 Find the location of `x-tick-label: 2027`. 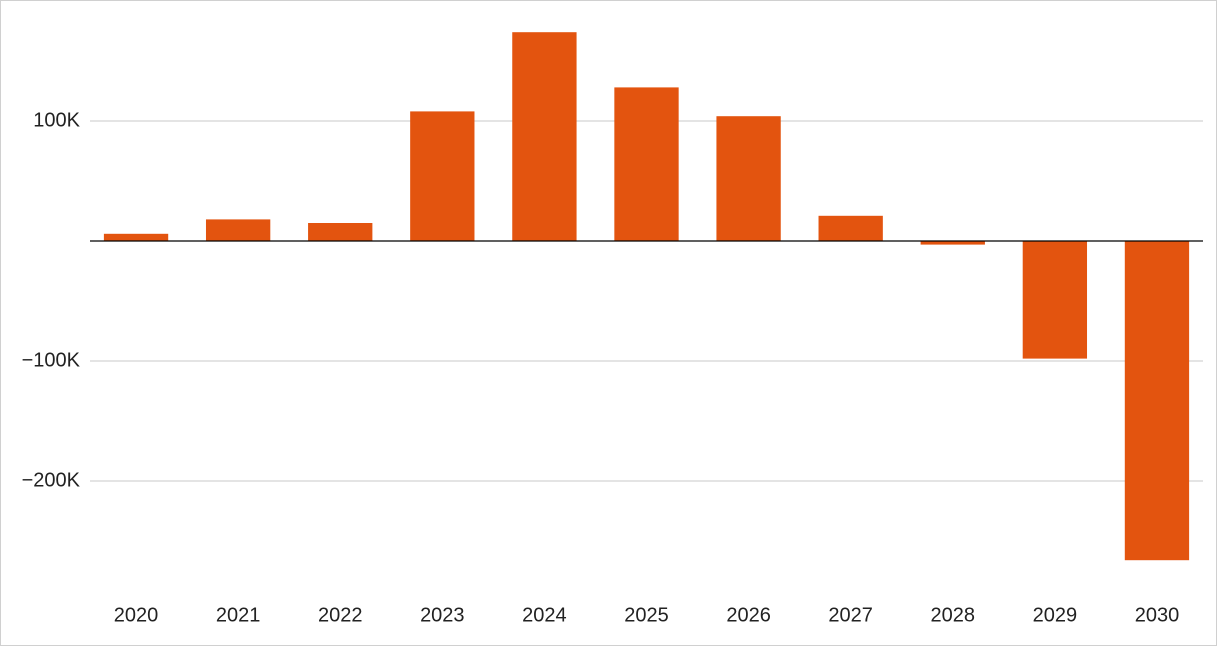

x-tick-label: 2027 is located at coordinates (850, 615).